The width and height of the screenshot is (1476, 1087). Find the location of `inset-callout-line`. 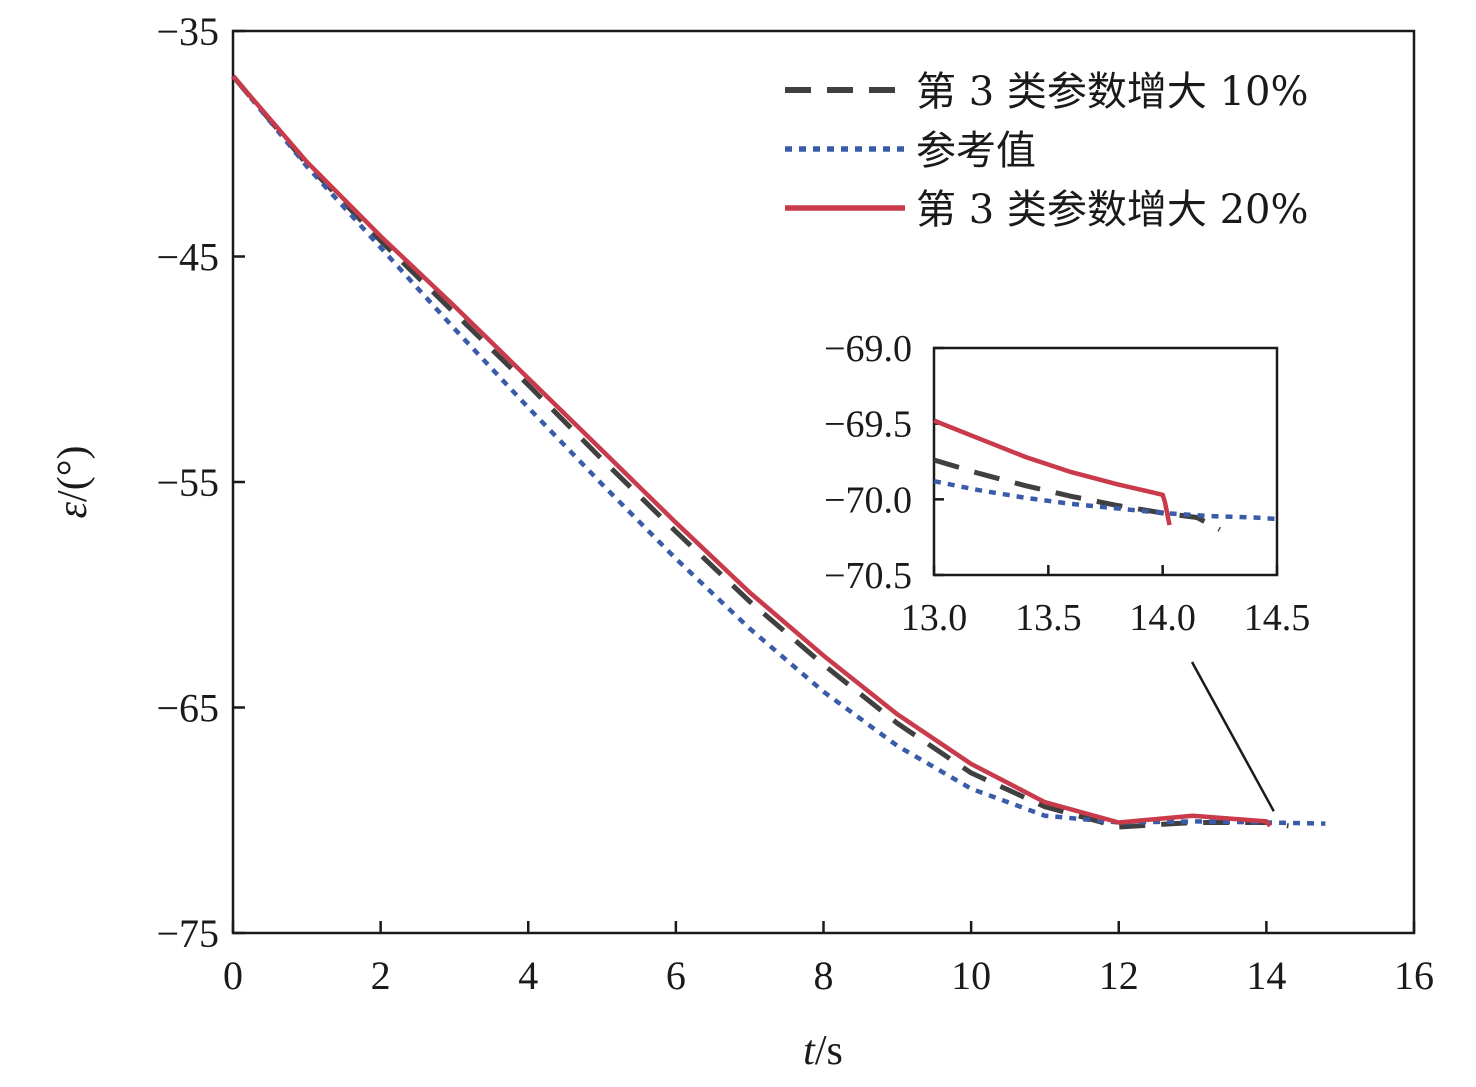

inset-callout-line is located at coordinates (1232, 736).